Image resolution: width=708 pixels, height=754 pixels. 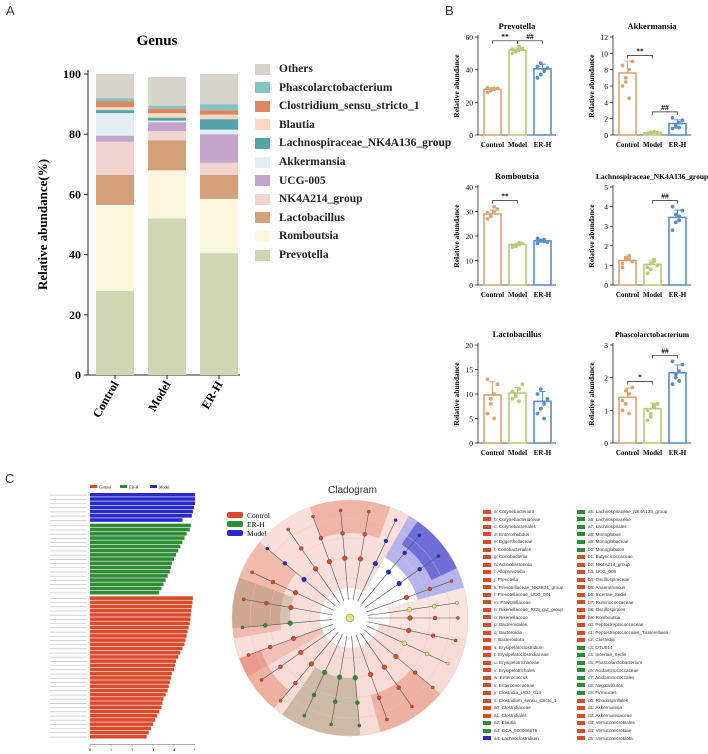 I want to click on significance-label: ##, so click(x=530, y=36).